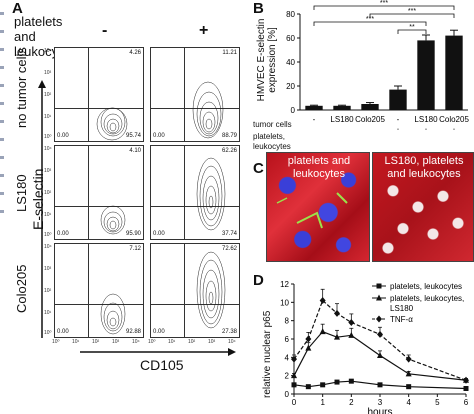 The height and width of the screenshot is (414, 474). What do you see at coordinates (272, 146) in the screenshot?
I see `panel-b-row2-label-line2: leukocytes` at bounding box center [272, 146].